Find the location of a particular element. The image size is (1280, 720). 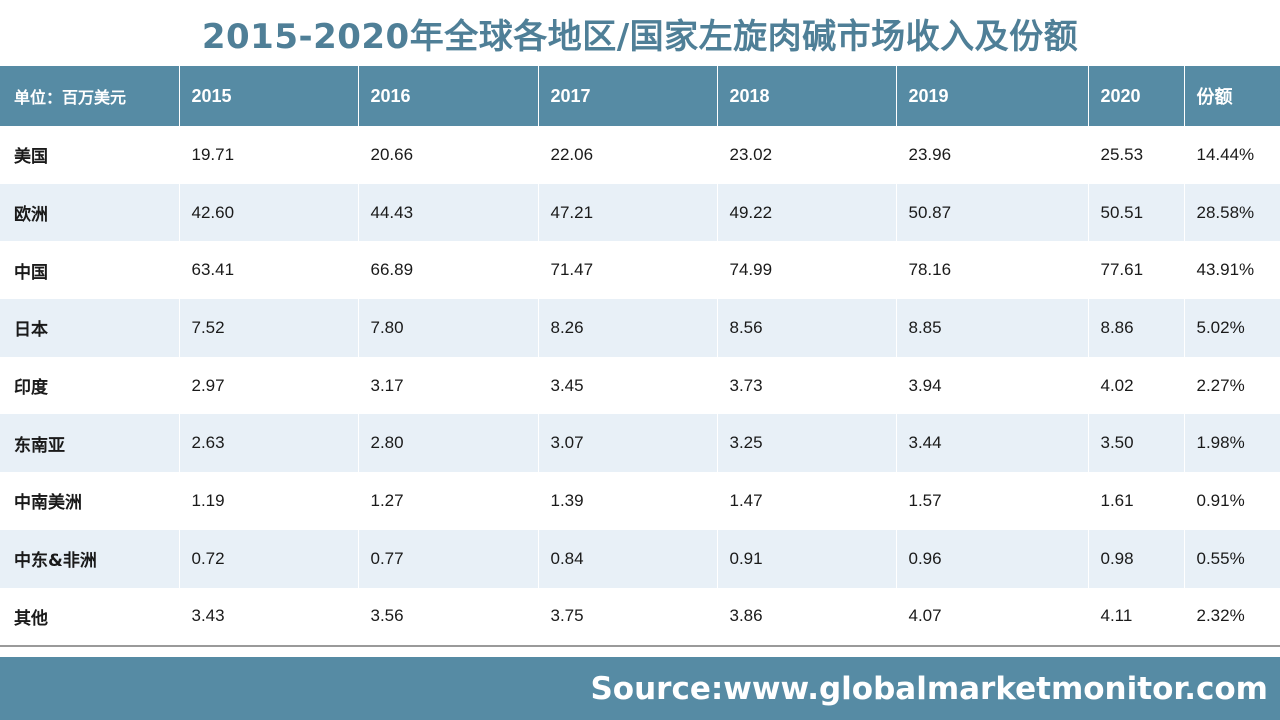

share-cell: 14.44% is located at coordinates (1231, 155).